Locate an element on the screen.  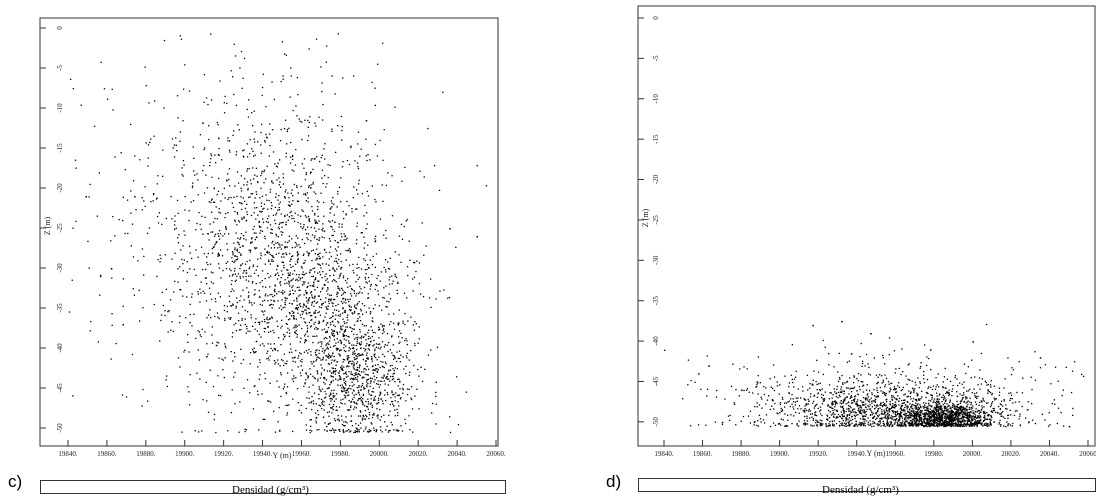
x-tick-label: 19980. is located at coordinates (341, 454).